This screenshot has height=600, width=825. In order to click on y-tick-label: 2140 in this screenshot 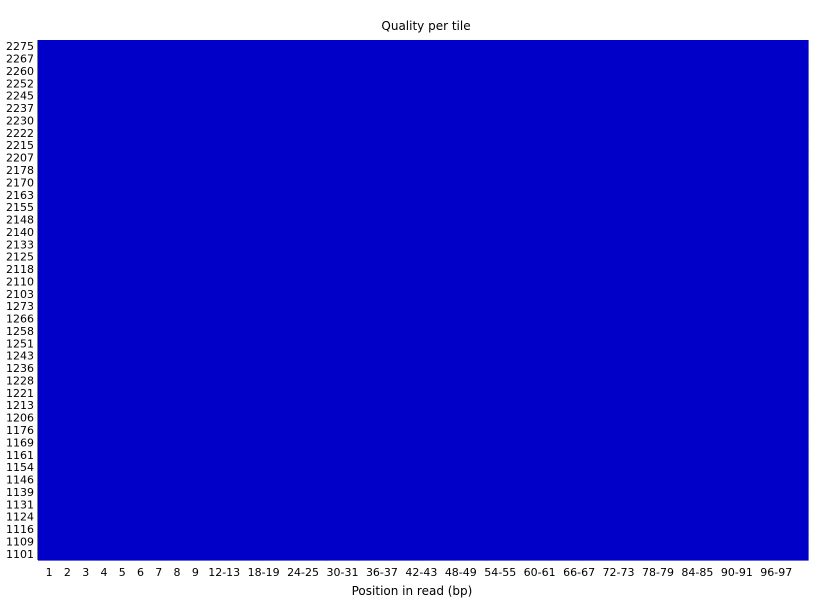, I will do `click(20, 232)`.